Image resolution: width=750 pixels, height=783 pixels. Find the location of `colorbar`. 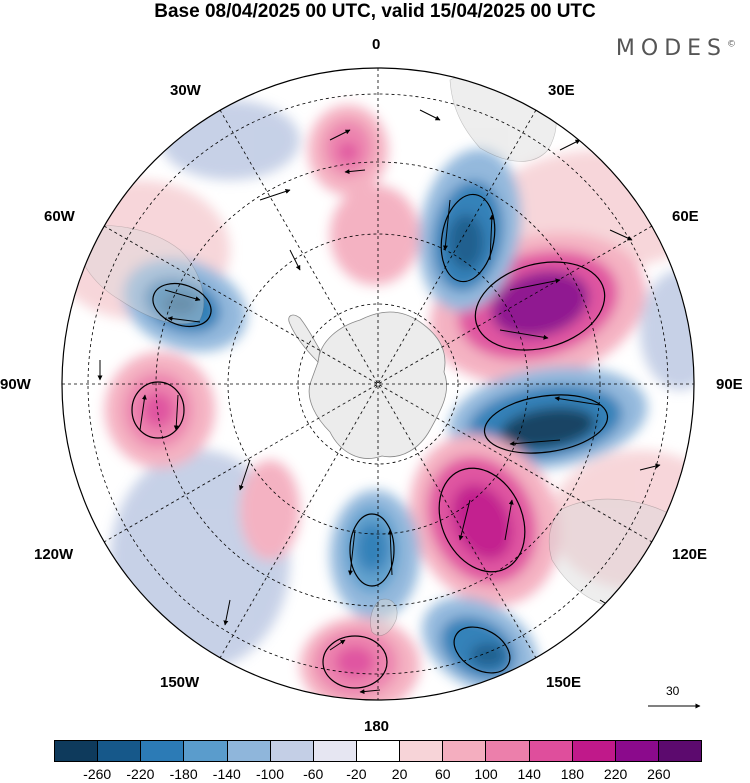

colorbar is located at coordinates (378, 751).